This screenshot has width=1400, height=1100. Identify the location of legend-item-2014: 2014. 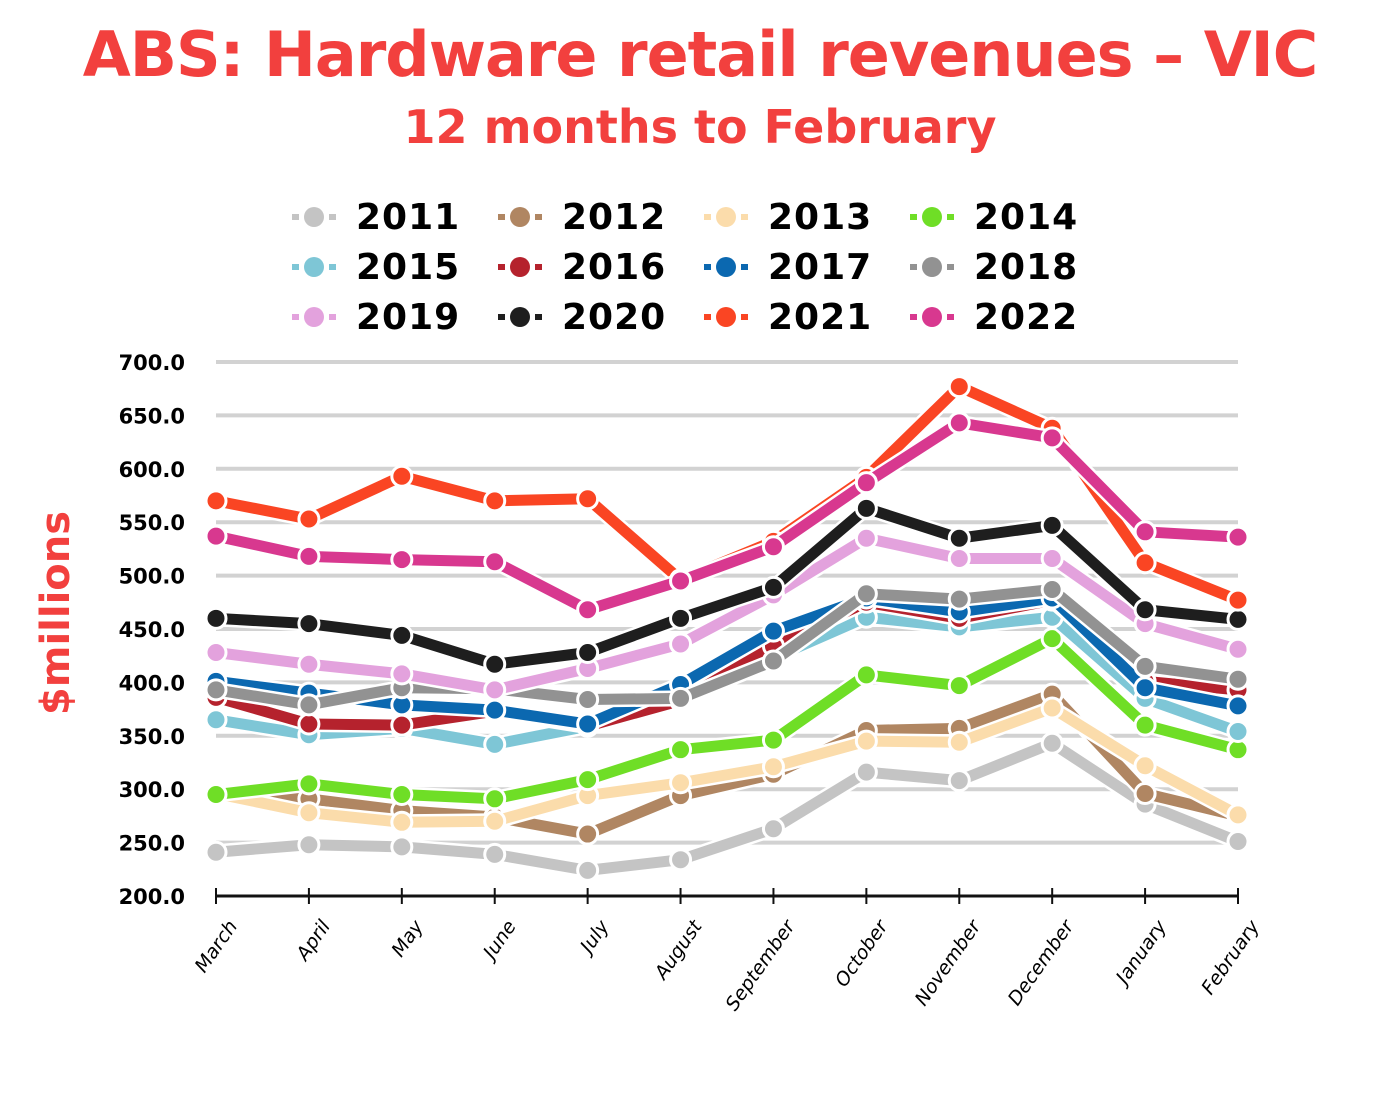
(1013, 217).